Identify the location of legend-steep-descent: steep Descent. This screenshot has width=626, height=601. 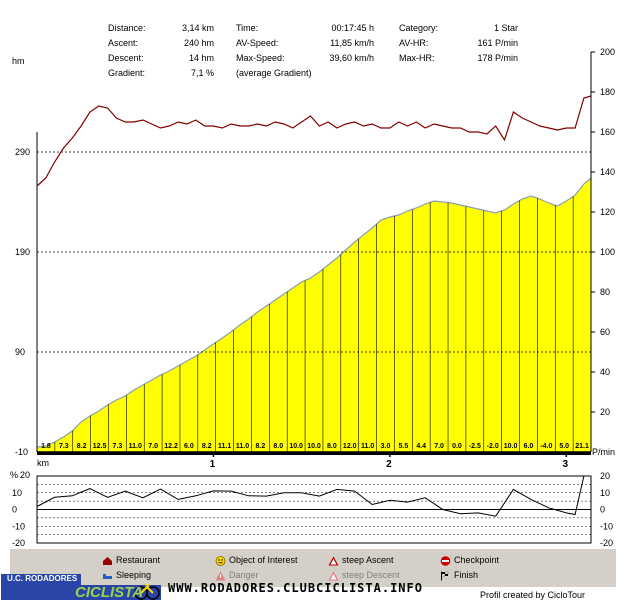
(364, 575).